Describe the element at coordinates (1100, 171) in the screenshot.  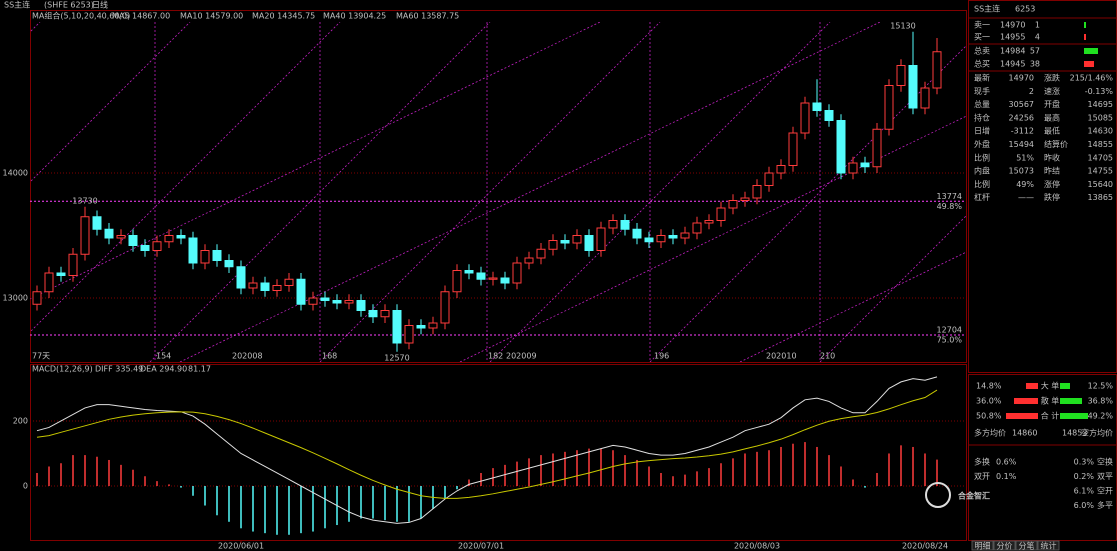
I see `stat-value: 14755` at that location.